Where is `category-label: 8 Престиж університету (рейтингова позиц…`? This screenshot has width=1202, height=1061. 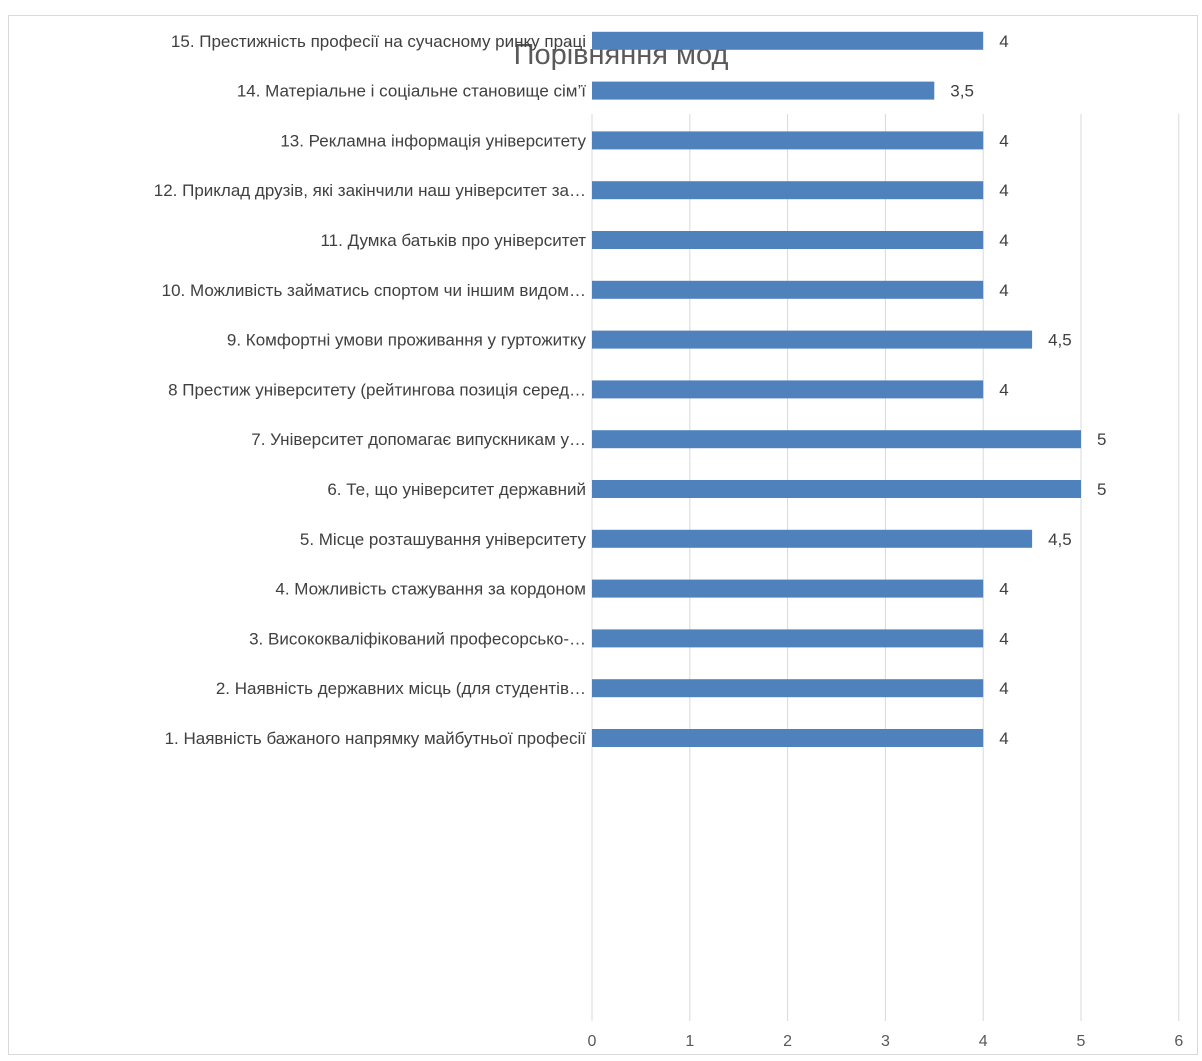
category-label: 8 Престиж університету (рейтингова позиц… is located at coordinates (377, 389).